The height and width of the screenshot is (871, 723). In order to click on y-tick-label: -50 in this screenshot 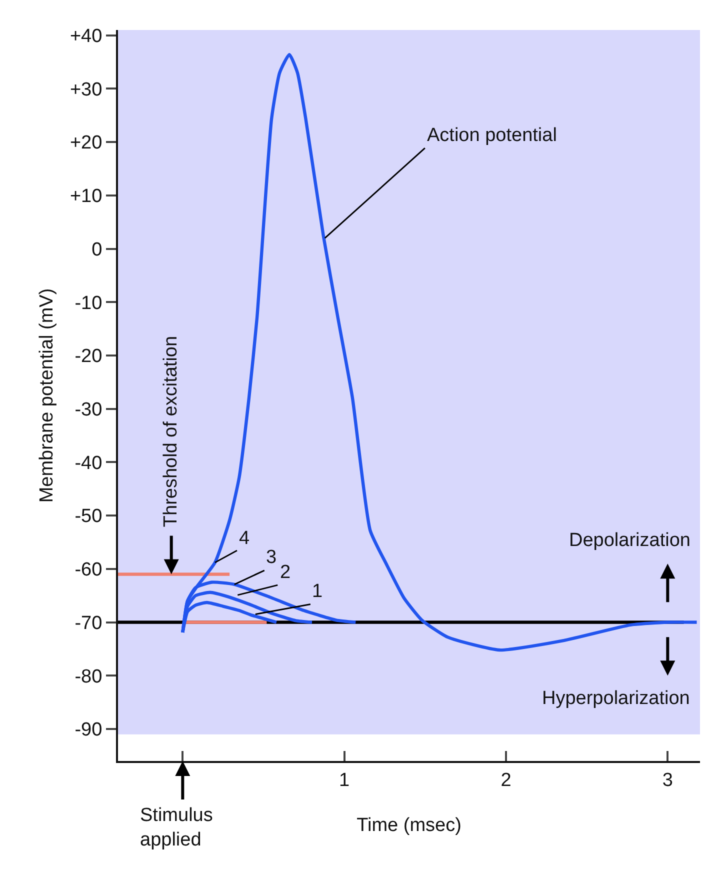, I will do `click(88, 517)`.